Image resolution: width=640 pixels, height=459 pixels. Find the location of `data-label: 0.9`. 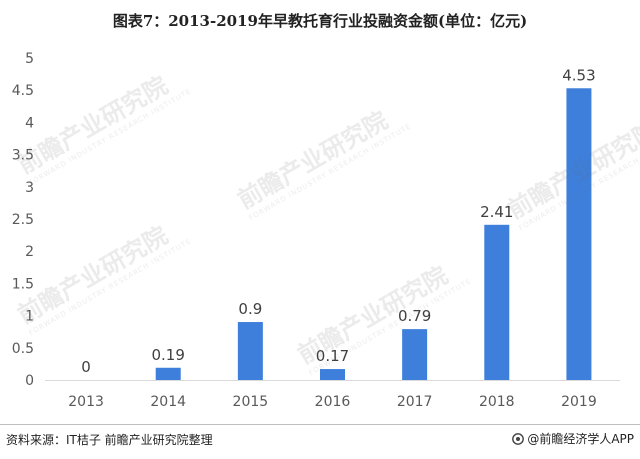

data-label: 0.9 is located at coordinates (250, 309).